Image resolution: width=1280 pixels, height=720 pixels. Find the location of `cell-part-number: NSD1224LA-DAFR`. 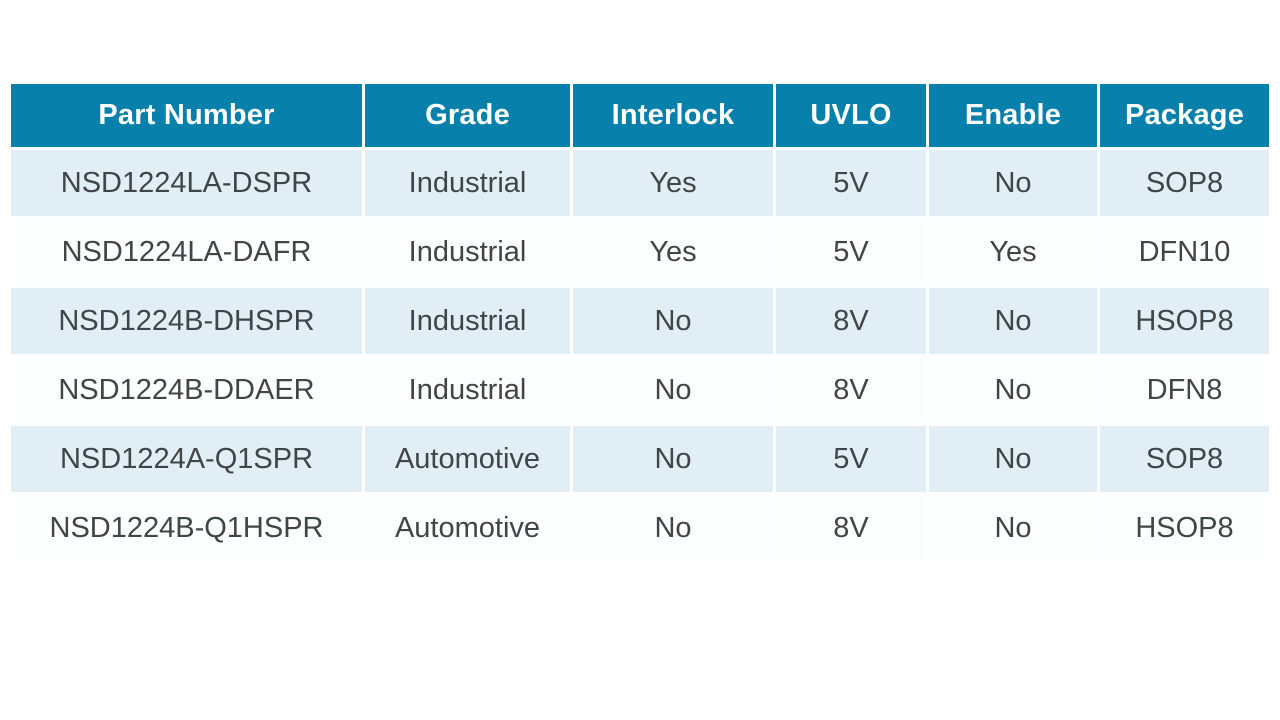

cell-part-number: NSD1224LA-DAFR is located at coordinates (188, 253).